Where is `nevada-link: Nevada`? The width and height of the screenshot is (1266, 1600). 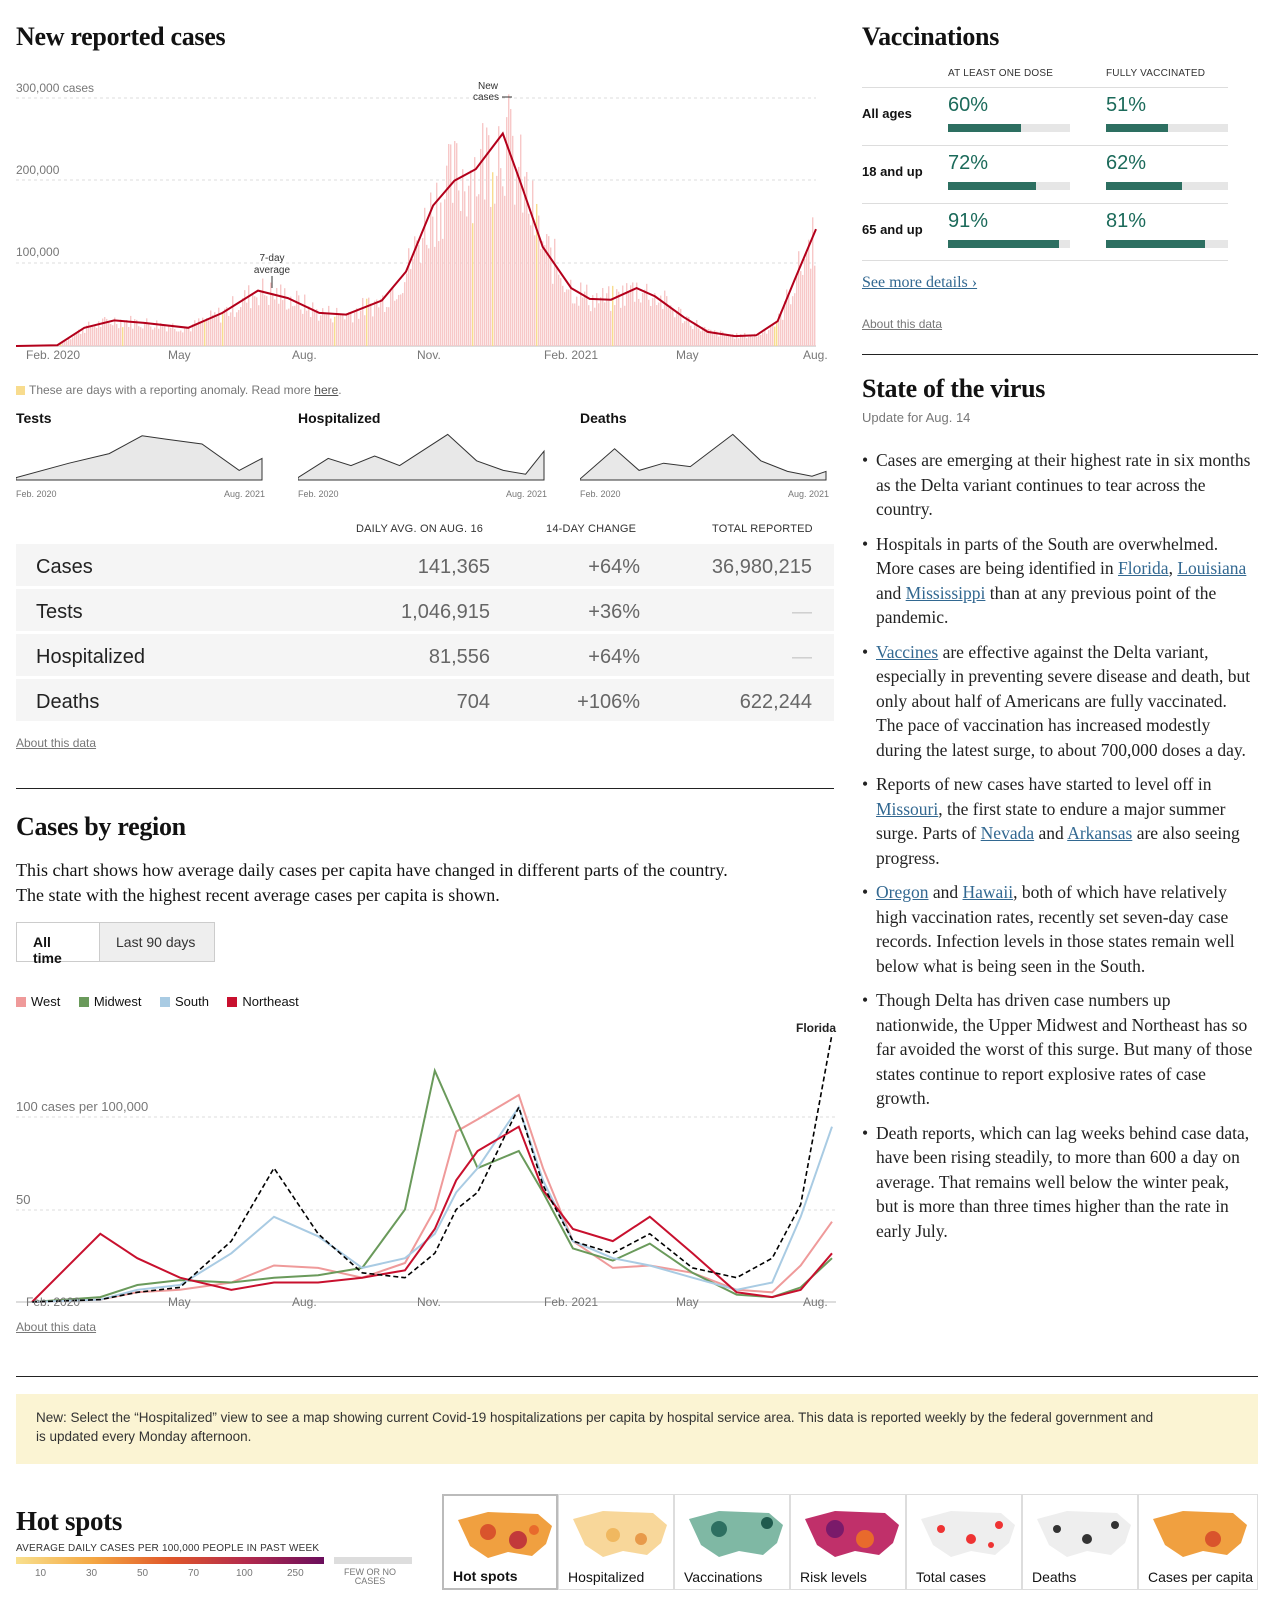 nevada-link: Nevada is located at coordinates (1007, 833).